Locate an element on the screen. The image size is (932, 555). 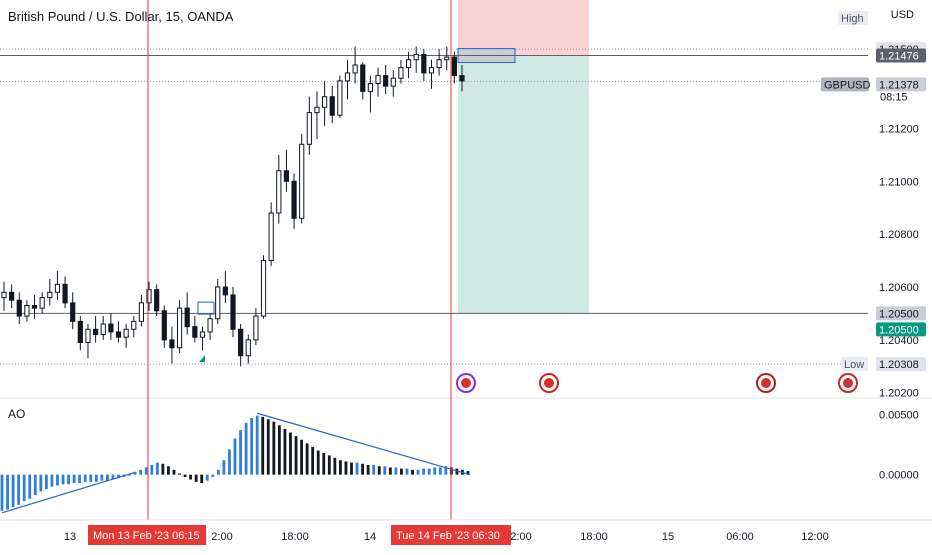
ao-tick-label: 0.00000 is located at coordinates (899, 476).